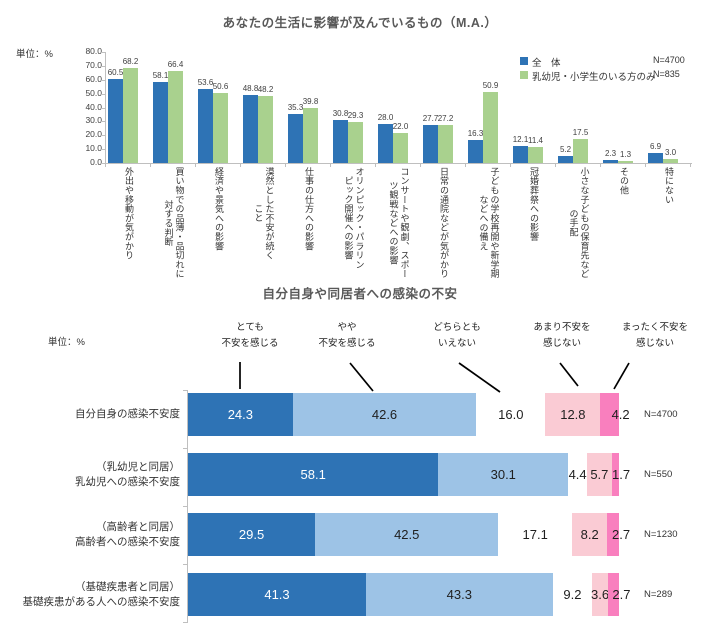 The image size is (720, 630). What do you see at coordinates (250, 327) in the screenshot?
I see `segment-legend-line: とても` at bounding box center [250, 327].